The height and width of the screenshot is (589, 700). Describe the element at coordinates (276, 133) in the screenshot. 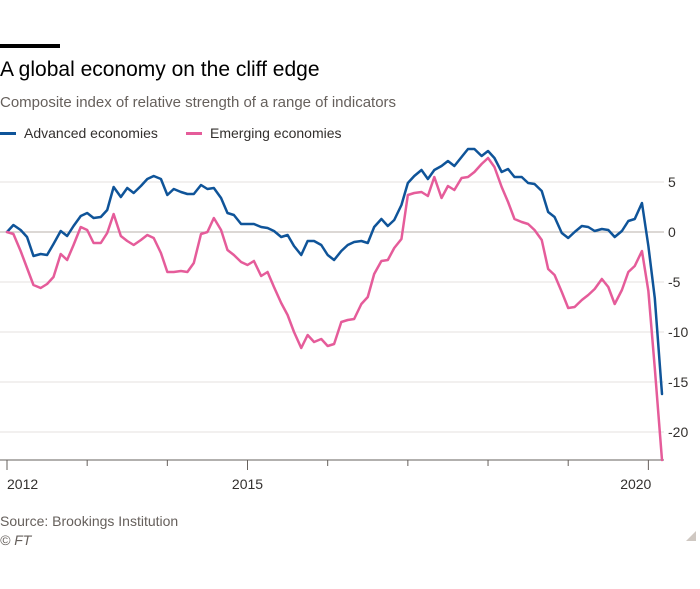

I see `legend-label-emerging: Emerging economies` at that location.